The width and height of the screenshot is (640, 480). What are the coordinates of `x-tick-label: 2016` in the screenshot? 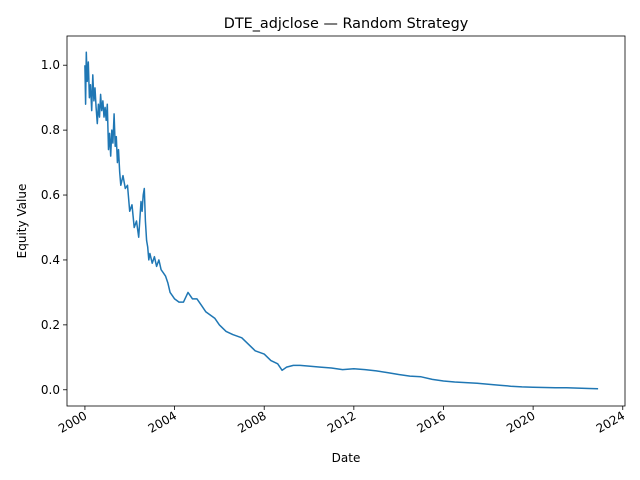 It's located at (431, 421).